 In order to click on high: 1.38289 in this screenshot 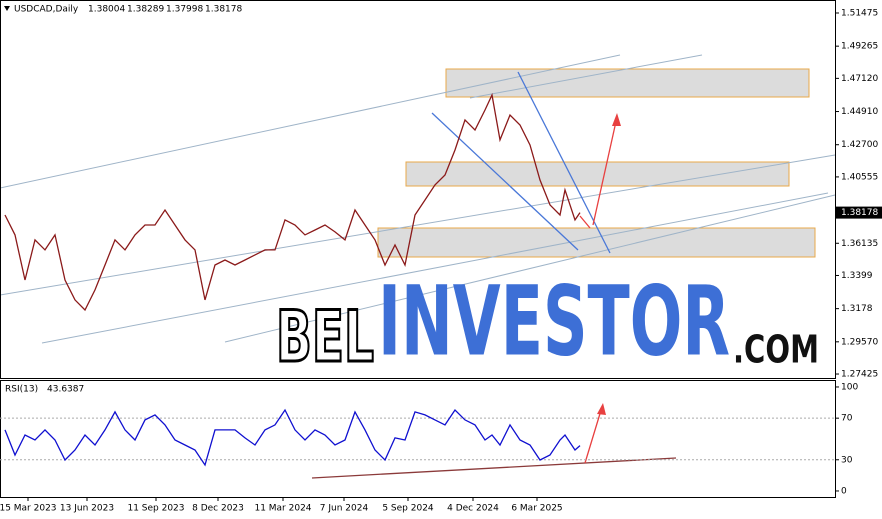, I will do `click(145, 10)`.